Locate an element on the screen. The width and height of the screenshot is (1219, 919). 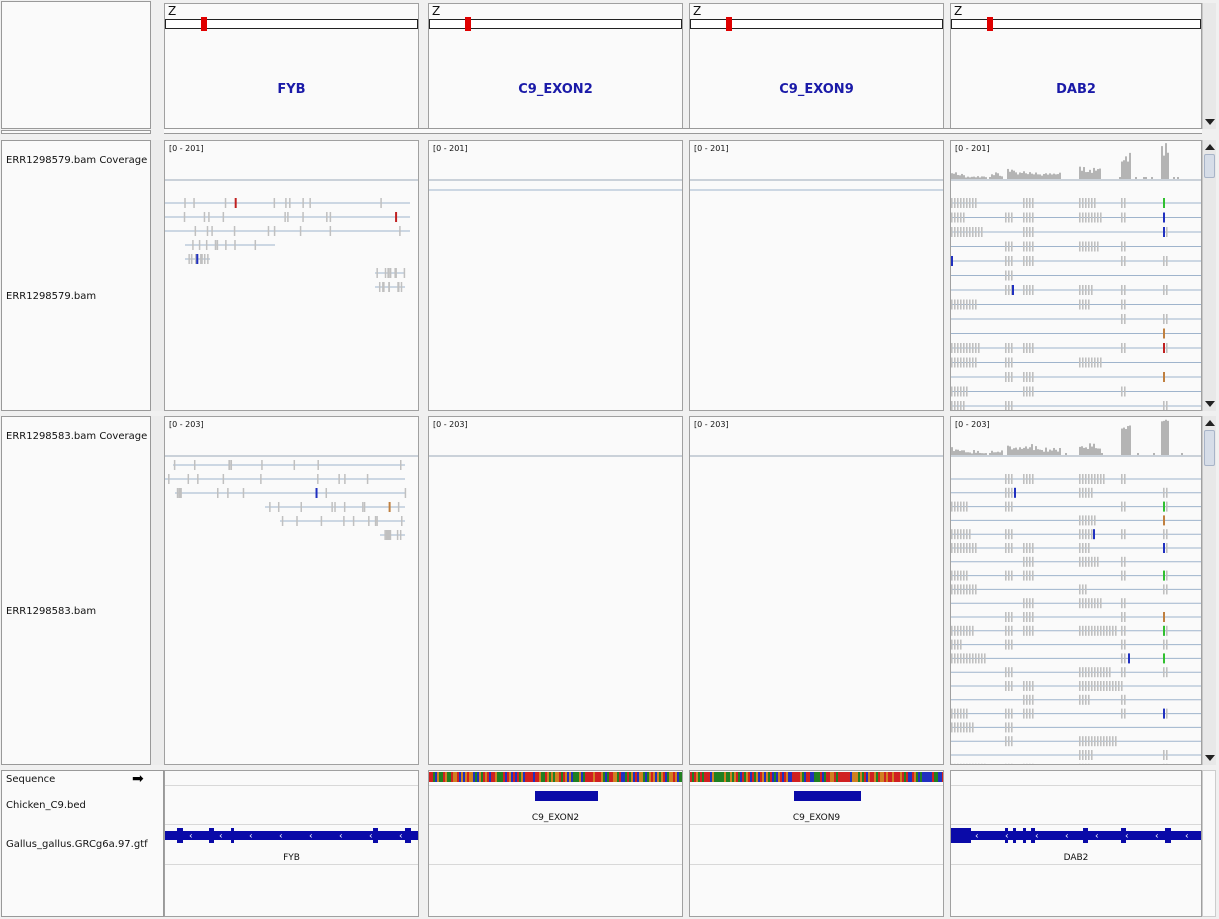
top-name-panel is located at coordinates (76, 65).